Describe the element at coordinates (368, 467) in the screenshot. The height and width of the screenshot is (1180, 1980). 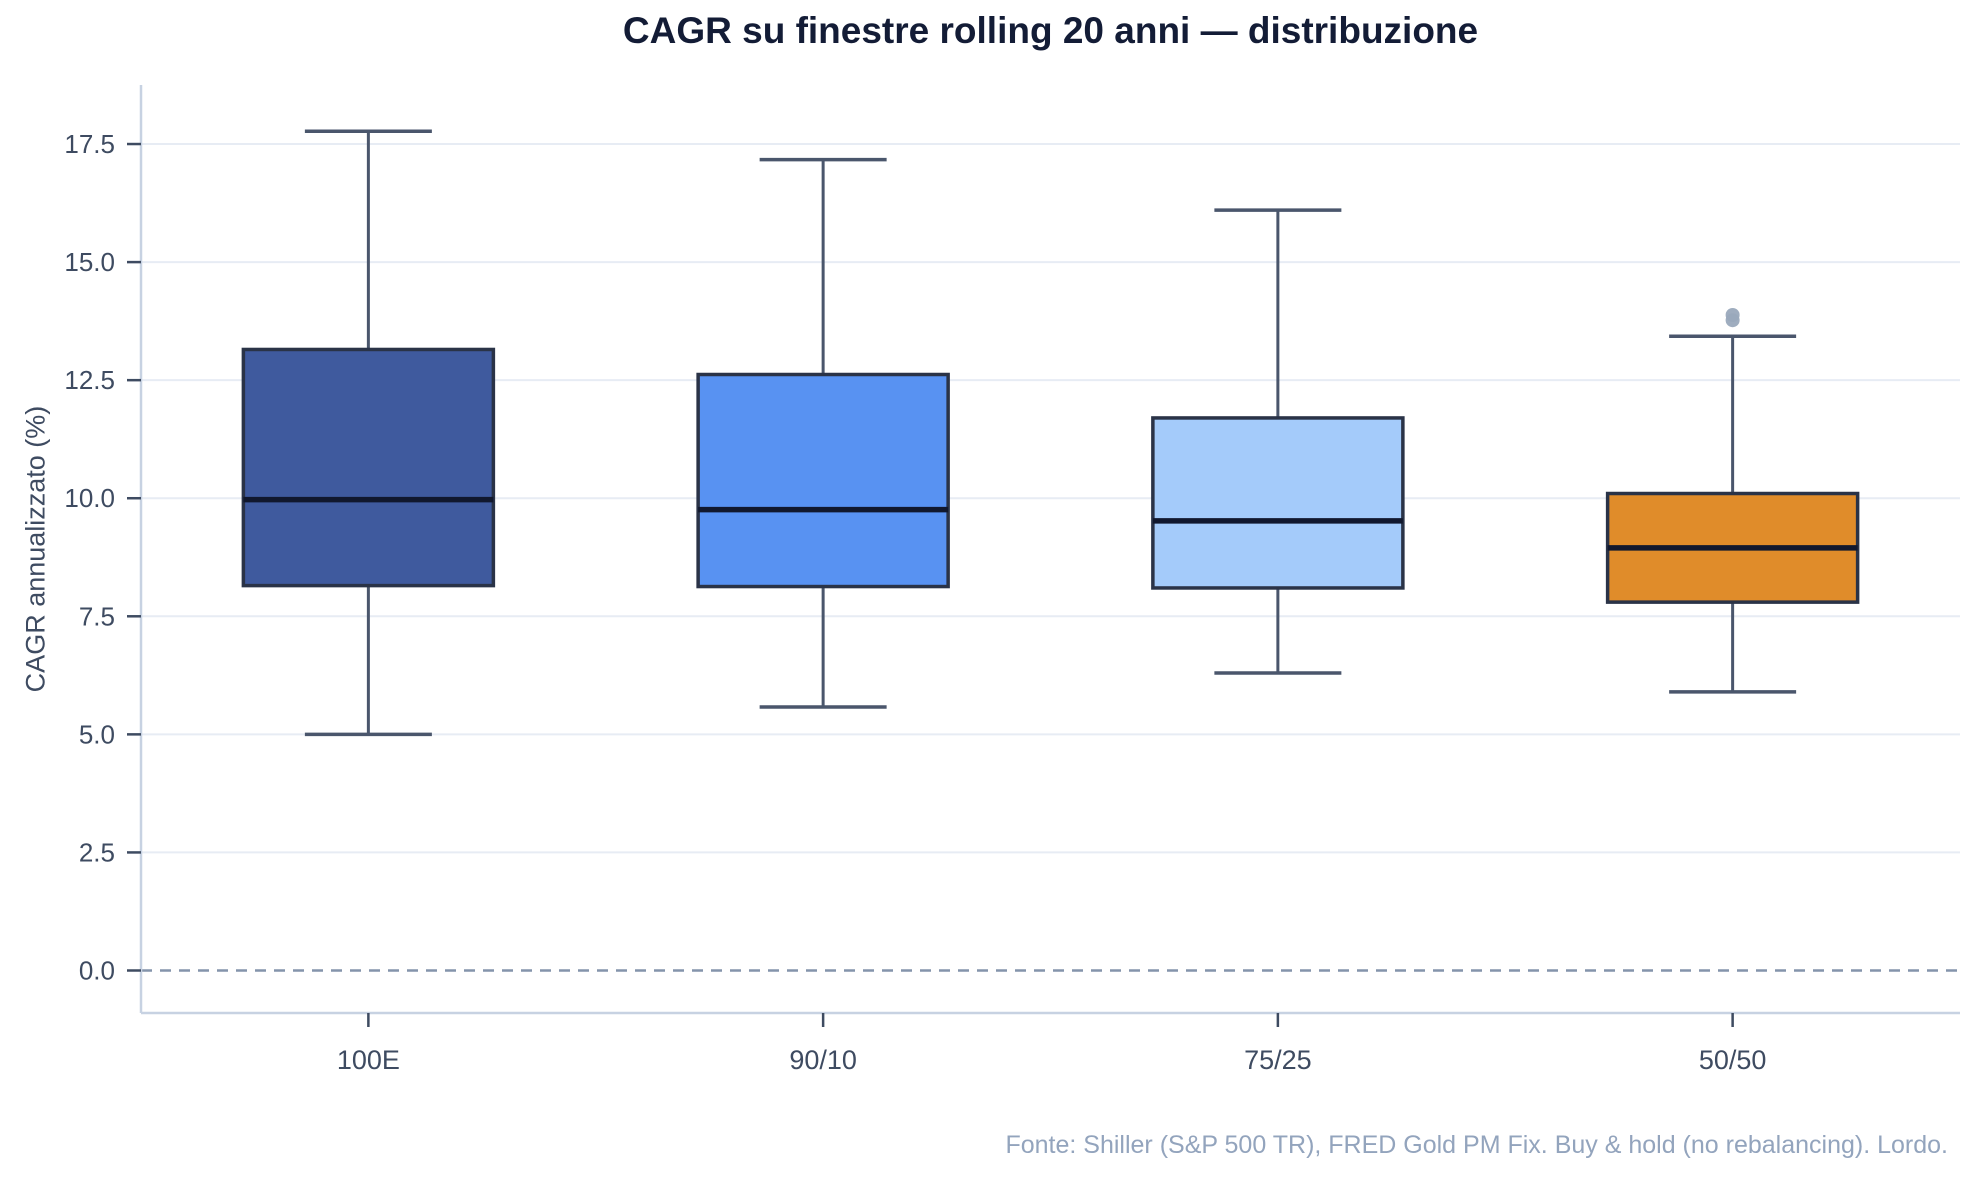
I see `box-100E` at that location.